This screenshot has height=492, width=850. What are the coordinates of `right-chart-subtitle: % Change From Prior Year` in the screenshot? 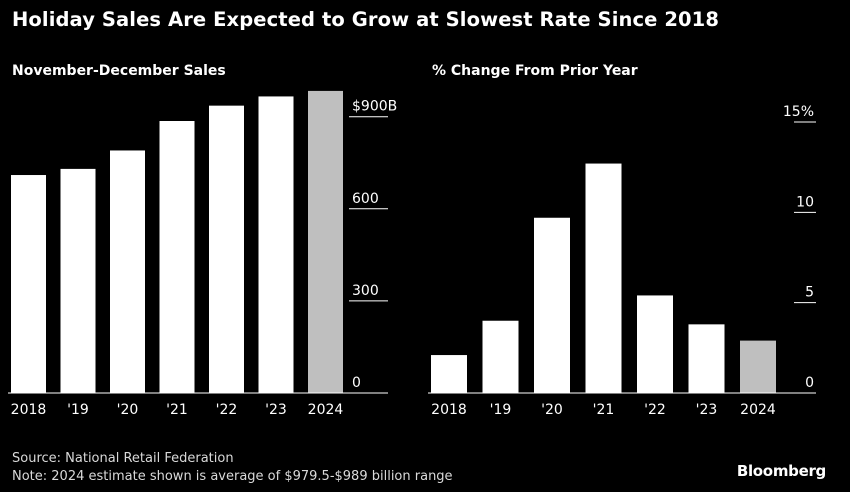 It's located at (535, 71).